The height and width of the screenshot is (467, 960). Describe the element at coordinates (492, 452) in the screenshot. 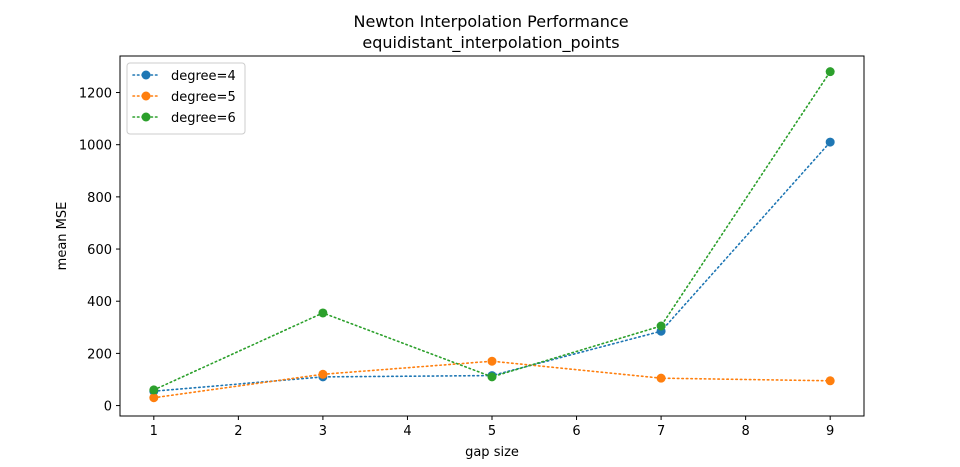

I see `x-axis-label: gap size` at that location.